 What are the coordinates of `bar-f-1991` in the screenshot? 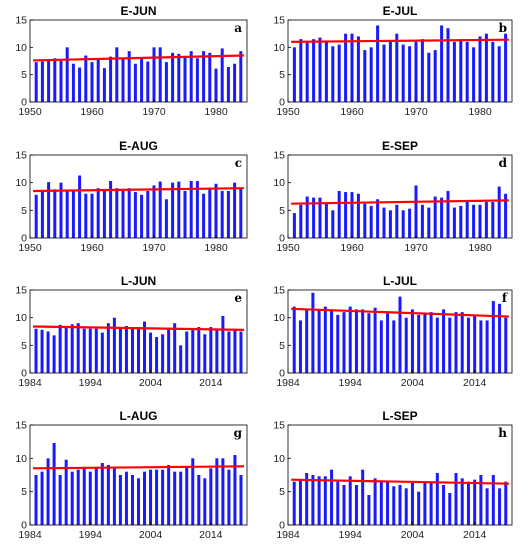 It's located at (332, 341).